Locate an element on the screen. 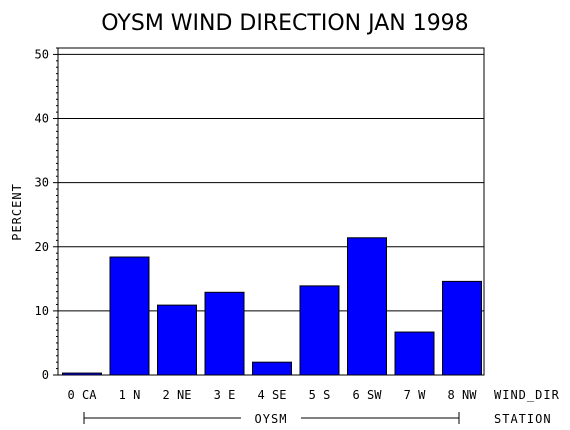 This screenshot has width=570, height=430. y-tick-labels: 0 10 20 30 40 50 is located at coordinates (46, 214).